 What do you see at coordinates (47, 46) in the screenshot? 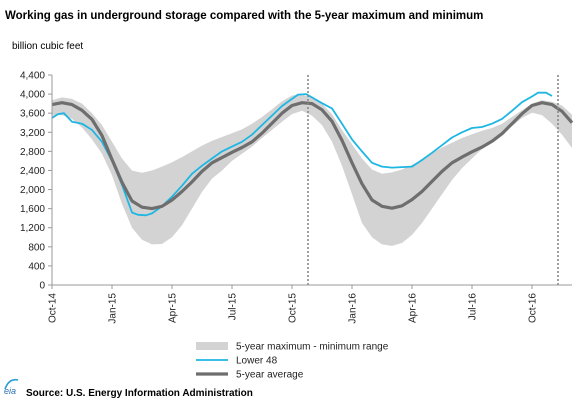
I see `y-axis-unit-label: billion cubic feet` at bounding box center [47, 46].